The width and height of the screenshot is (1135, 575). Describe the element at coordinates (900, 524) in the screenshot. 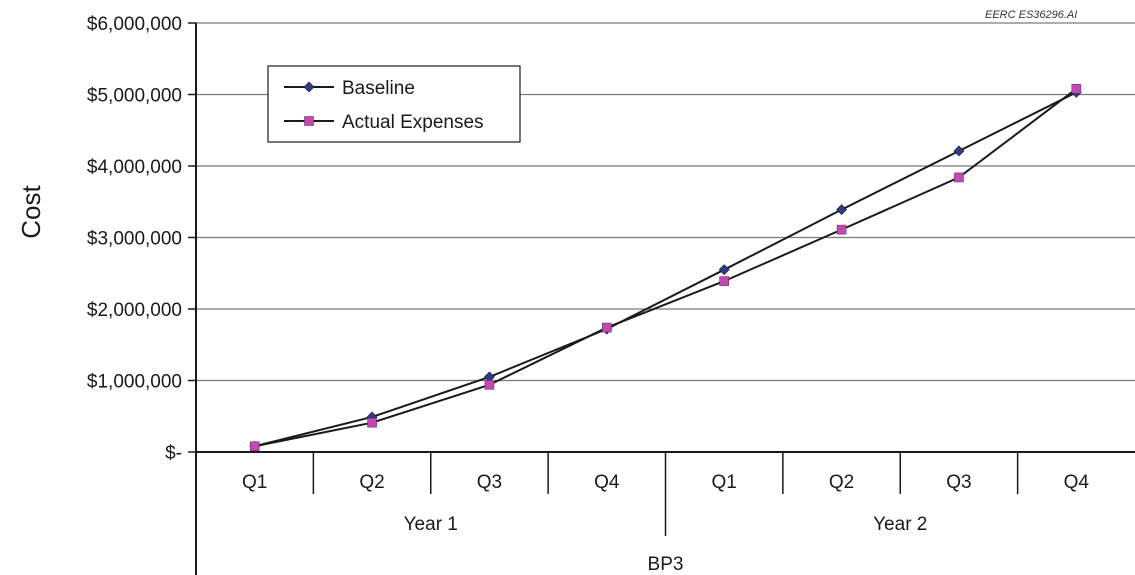

I see `group-label: Year 2` at that location.